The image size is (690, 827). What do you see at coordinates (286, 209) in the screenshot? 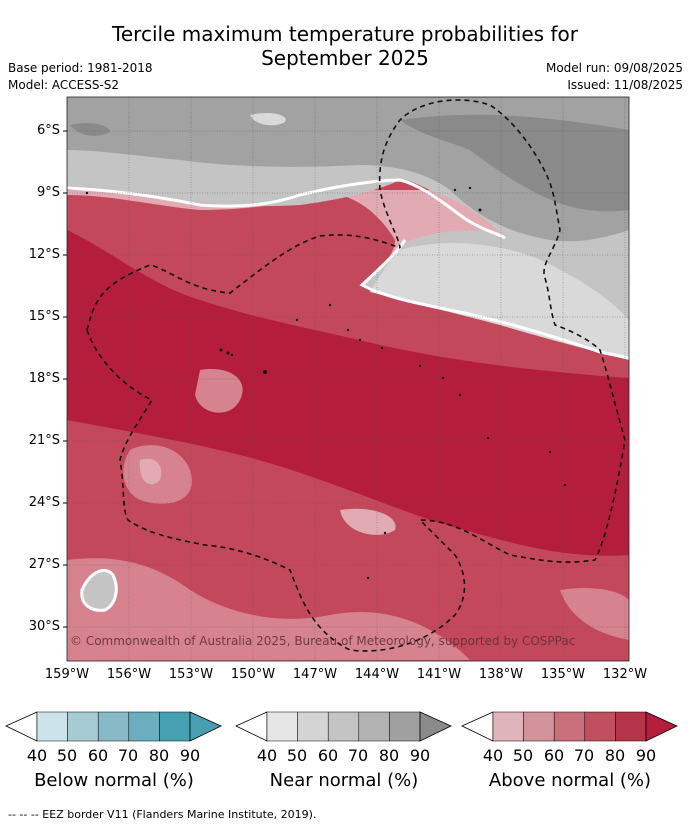
I see `near-normal-border-north` at bounding box center [286, 209].